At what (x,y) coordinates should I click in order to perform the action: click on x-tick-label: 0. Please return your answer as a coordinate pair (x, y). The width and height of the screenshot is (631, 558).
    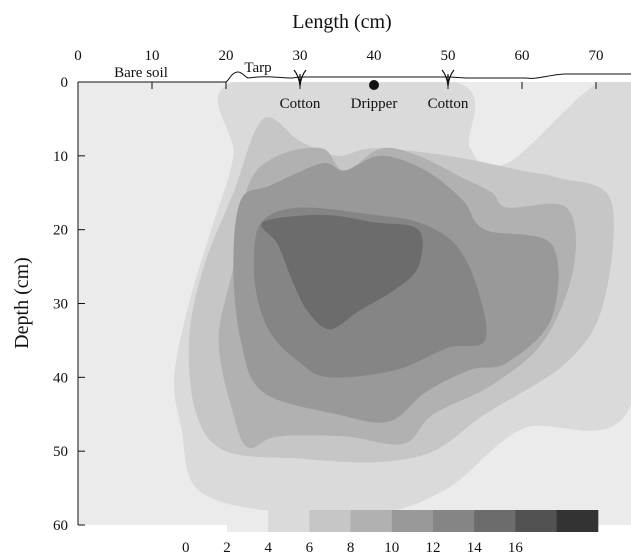
    Looking at the image, I should click on (78, 56).